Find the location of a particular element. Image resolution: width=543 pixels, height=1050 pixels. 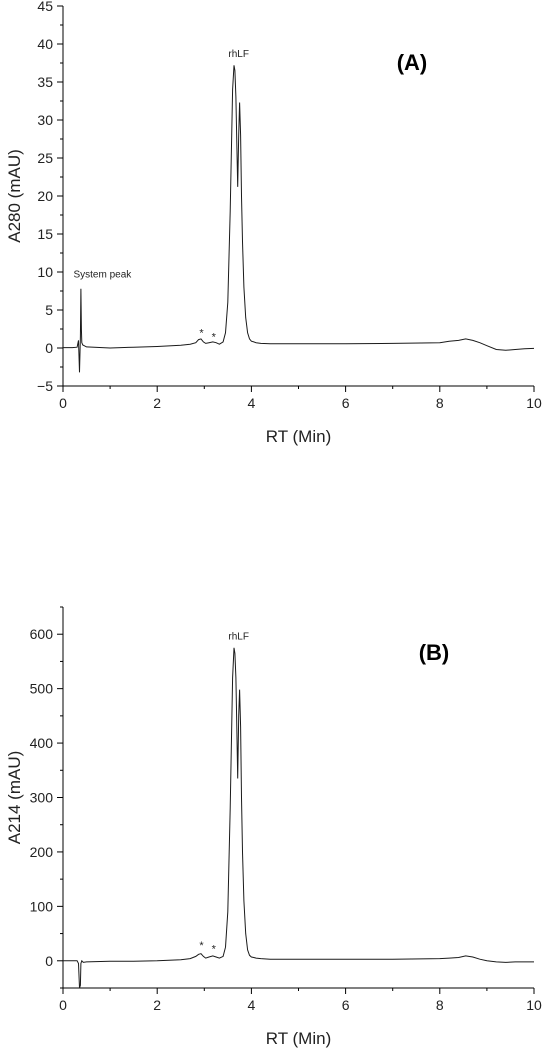

y-tick-label: 35 is located at coordinates (45, 82).